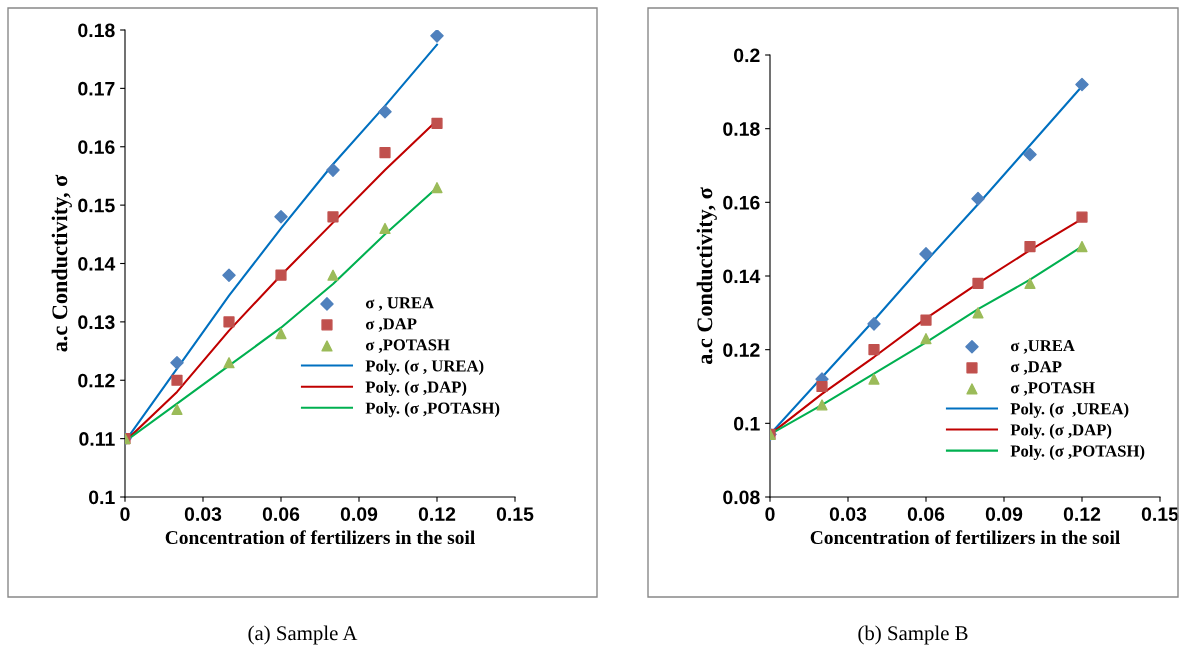 The image size is (1184, 655). Describe the element at coordinates (913, 635) in the screenshot. I see `text: (b) Sample B` at that location.